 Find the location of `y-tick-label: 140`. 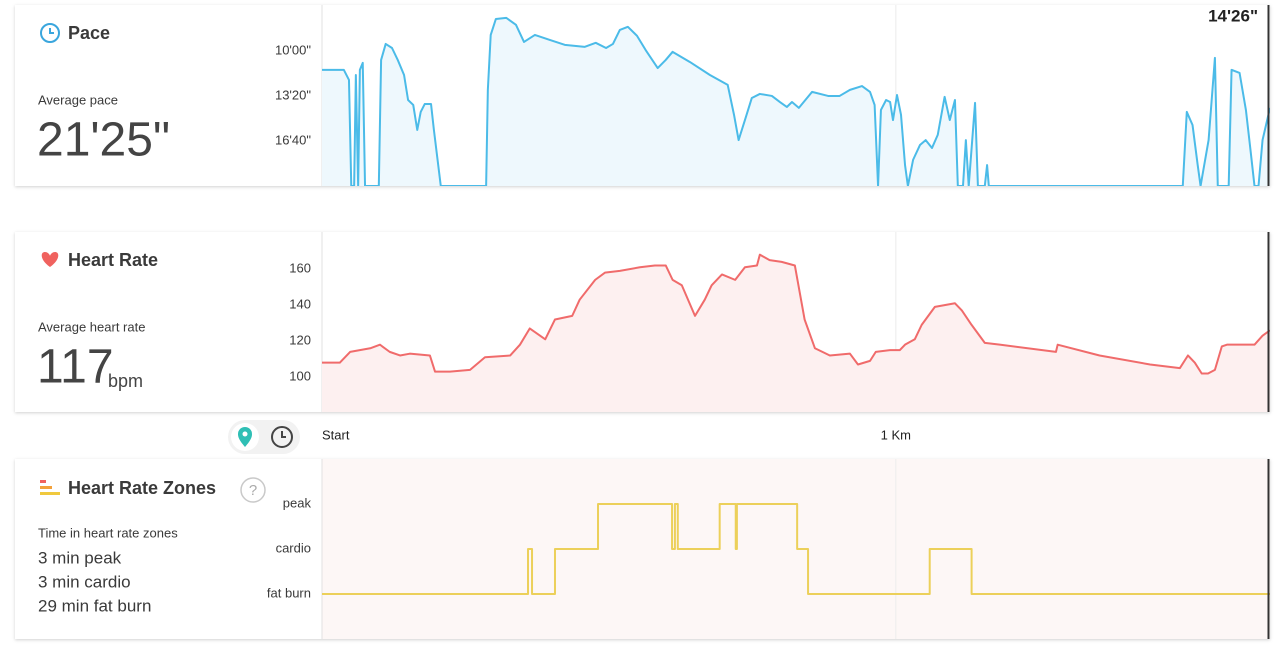

y-tick-label: 140 is located at coordinates (300, 304).